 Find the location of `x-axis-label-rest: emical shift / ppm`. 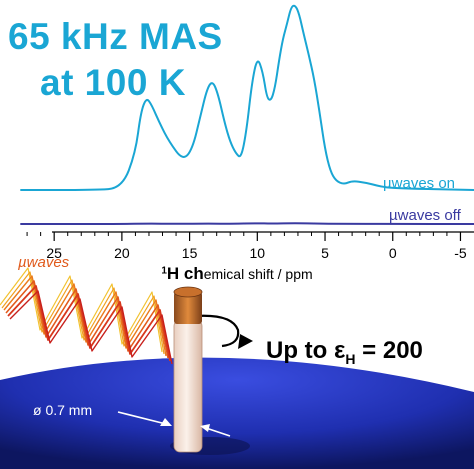

x-axis-label-rest: emical shift / ppm is located at coordinates (258, 274).